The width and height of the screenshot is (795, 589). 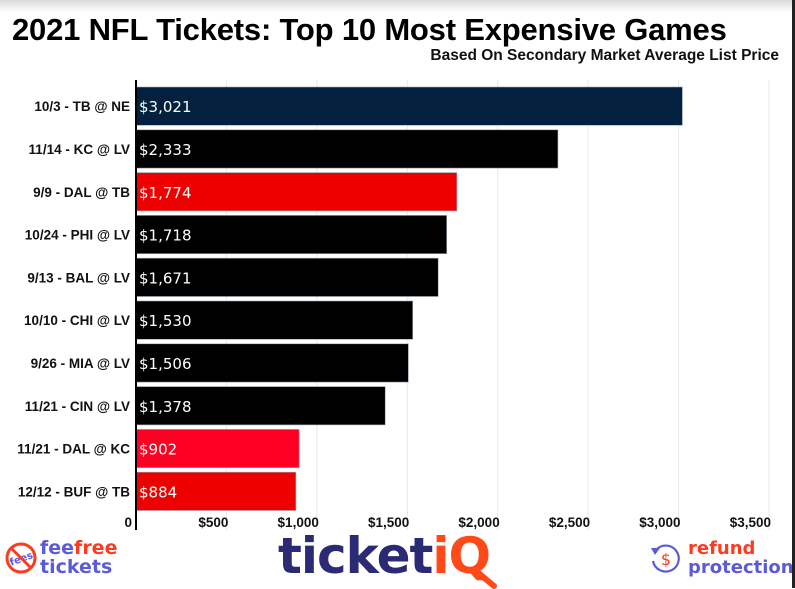 I want to click on protection-text: protection, so click(x=741, y=567).